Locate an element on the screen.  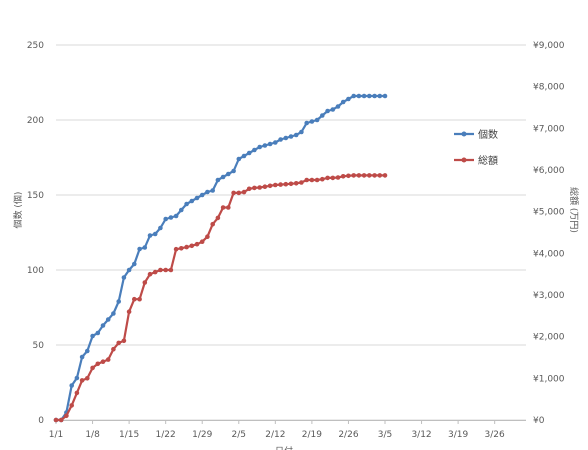
y-right-tick-label: ¥9,000 is located at coordinates (549, 46).